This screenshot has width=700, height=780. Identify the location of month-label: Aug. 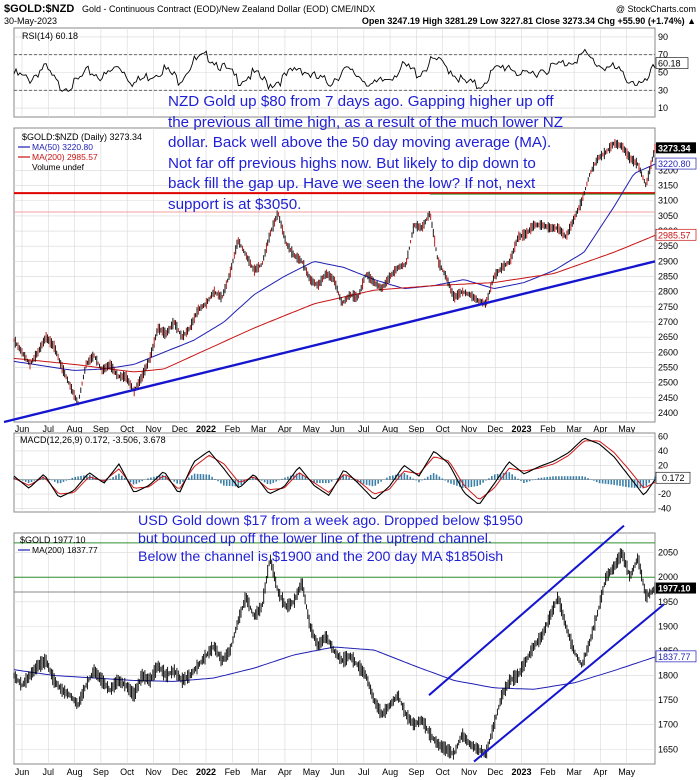
(75, 429).